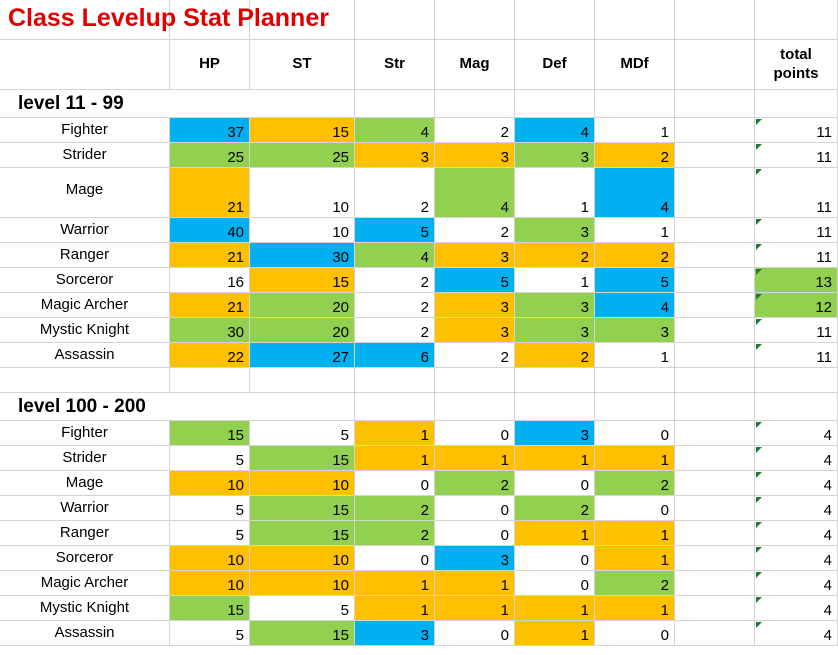 This screenshot has width=838, height=655. What do you see at coordinates (210, 608) in the screenshot?
I see `stat-cell-hp: 15` at bounding box center [210, 608].